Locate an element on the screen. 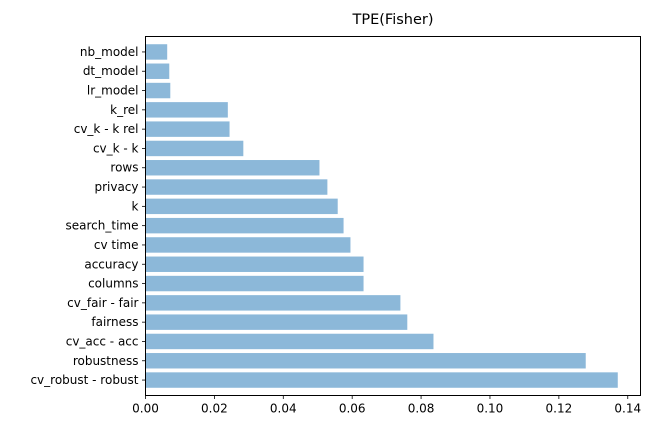 This screenshot has width=652, height=435. y-tick-label: robustness is located at coordinates (106, 361).